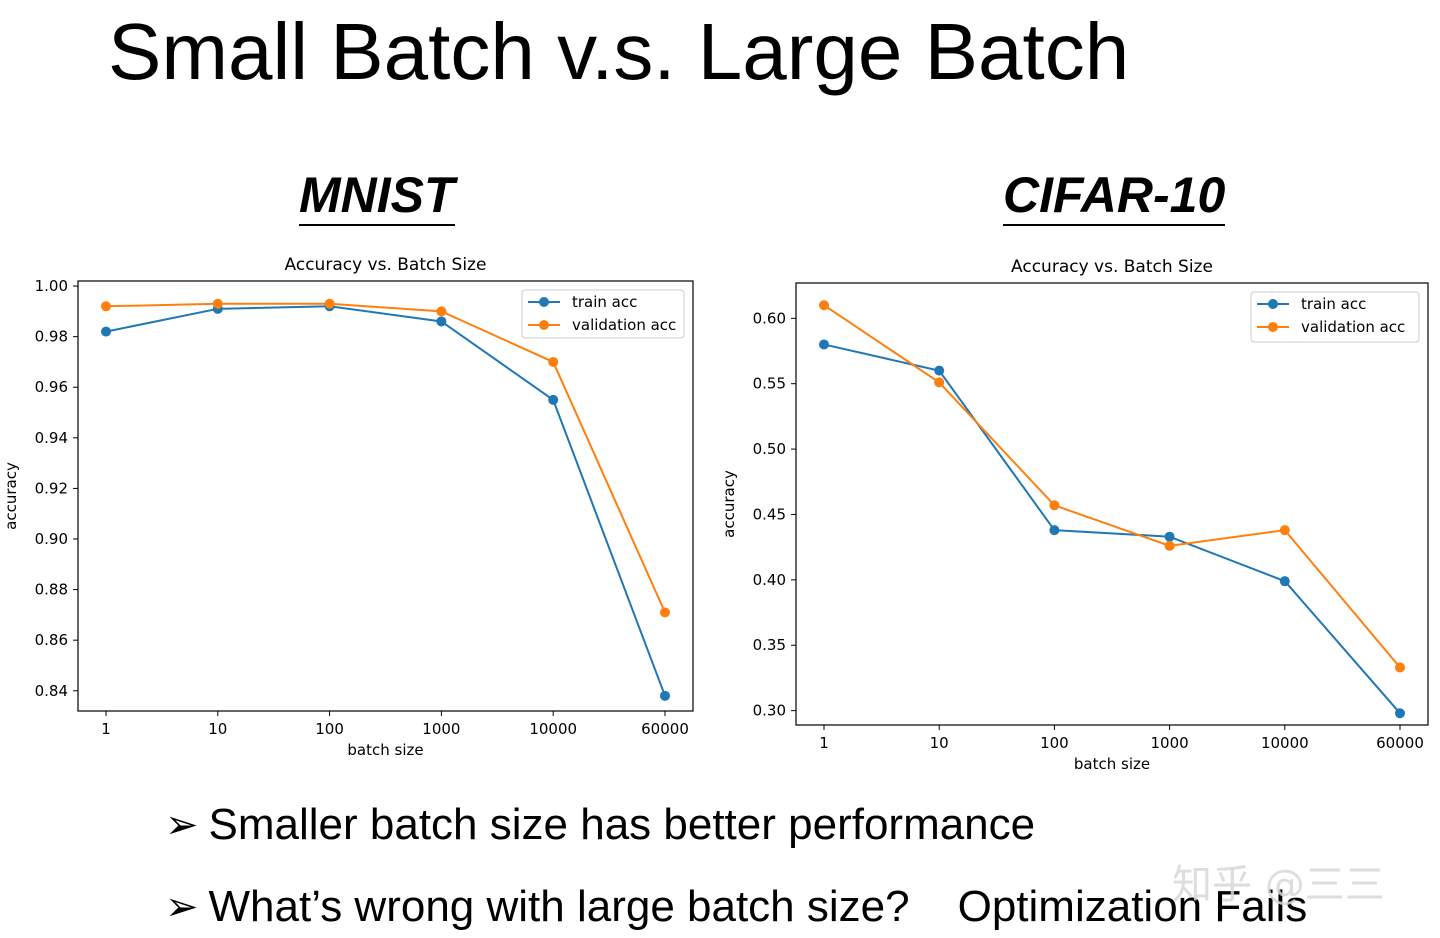 This screenshot has width=1440, height=938. What do you see at coordinates (619, 51) in the screenshot?
I see `slide-title: Small Batch v.s. Large Batch` at bounding box center [619, 51].